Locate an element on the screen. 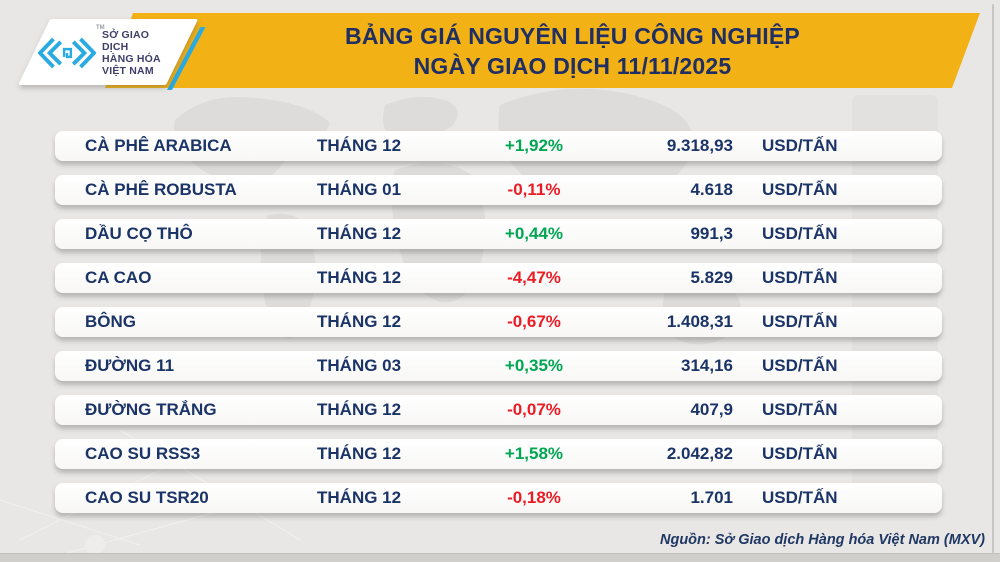 This screenshot has height=562, width=1000. price-value: 314,16 is located at coordinates (707, 365).